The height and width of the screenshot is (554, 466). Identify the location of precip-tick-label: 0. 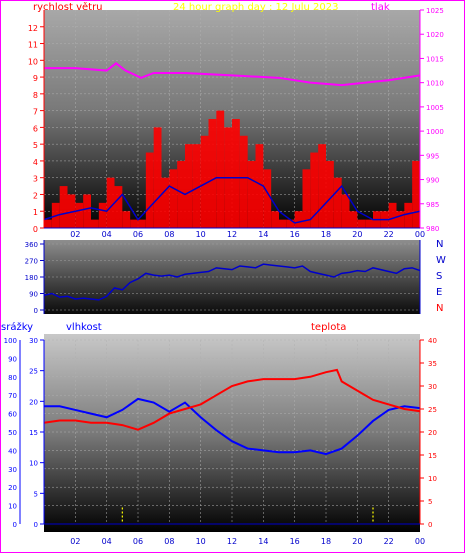
(15, 525).